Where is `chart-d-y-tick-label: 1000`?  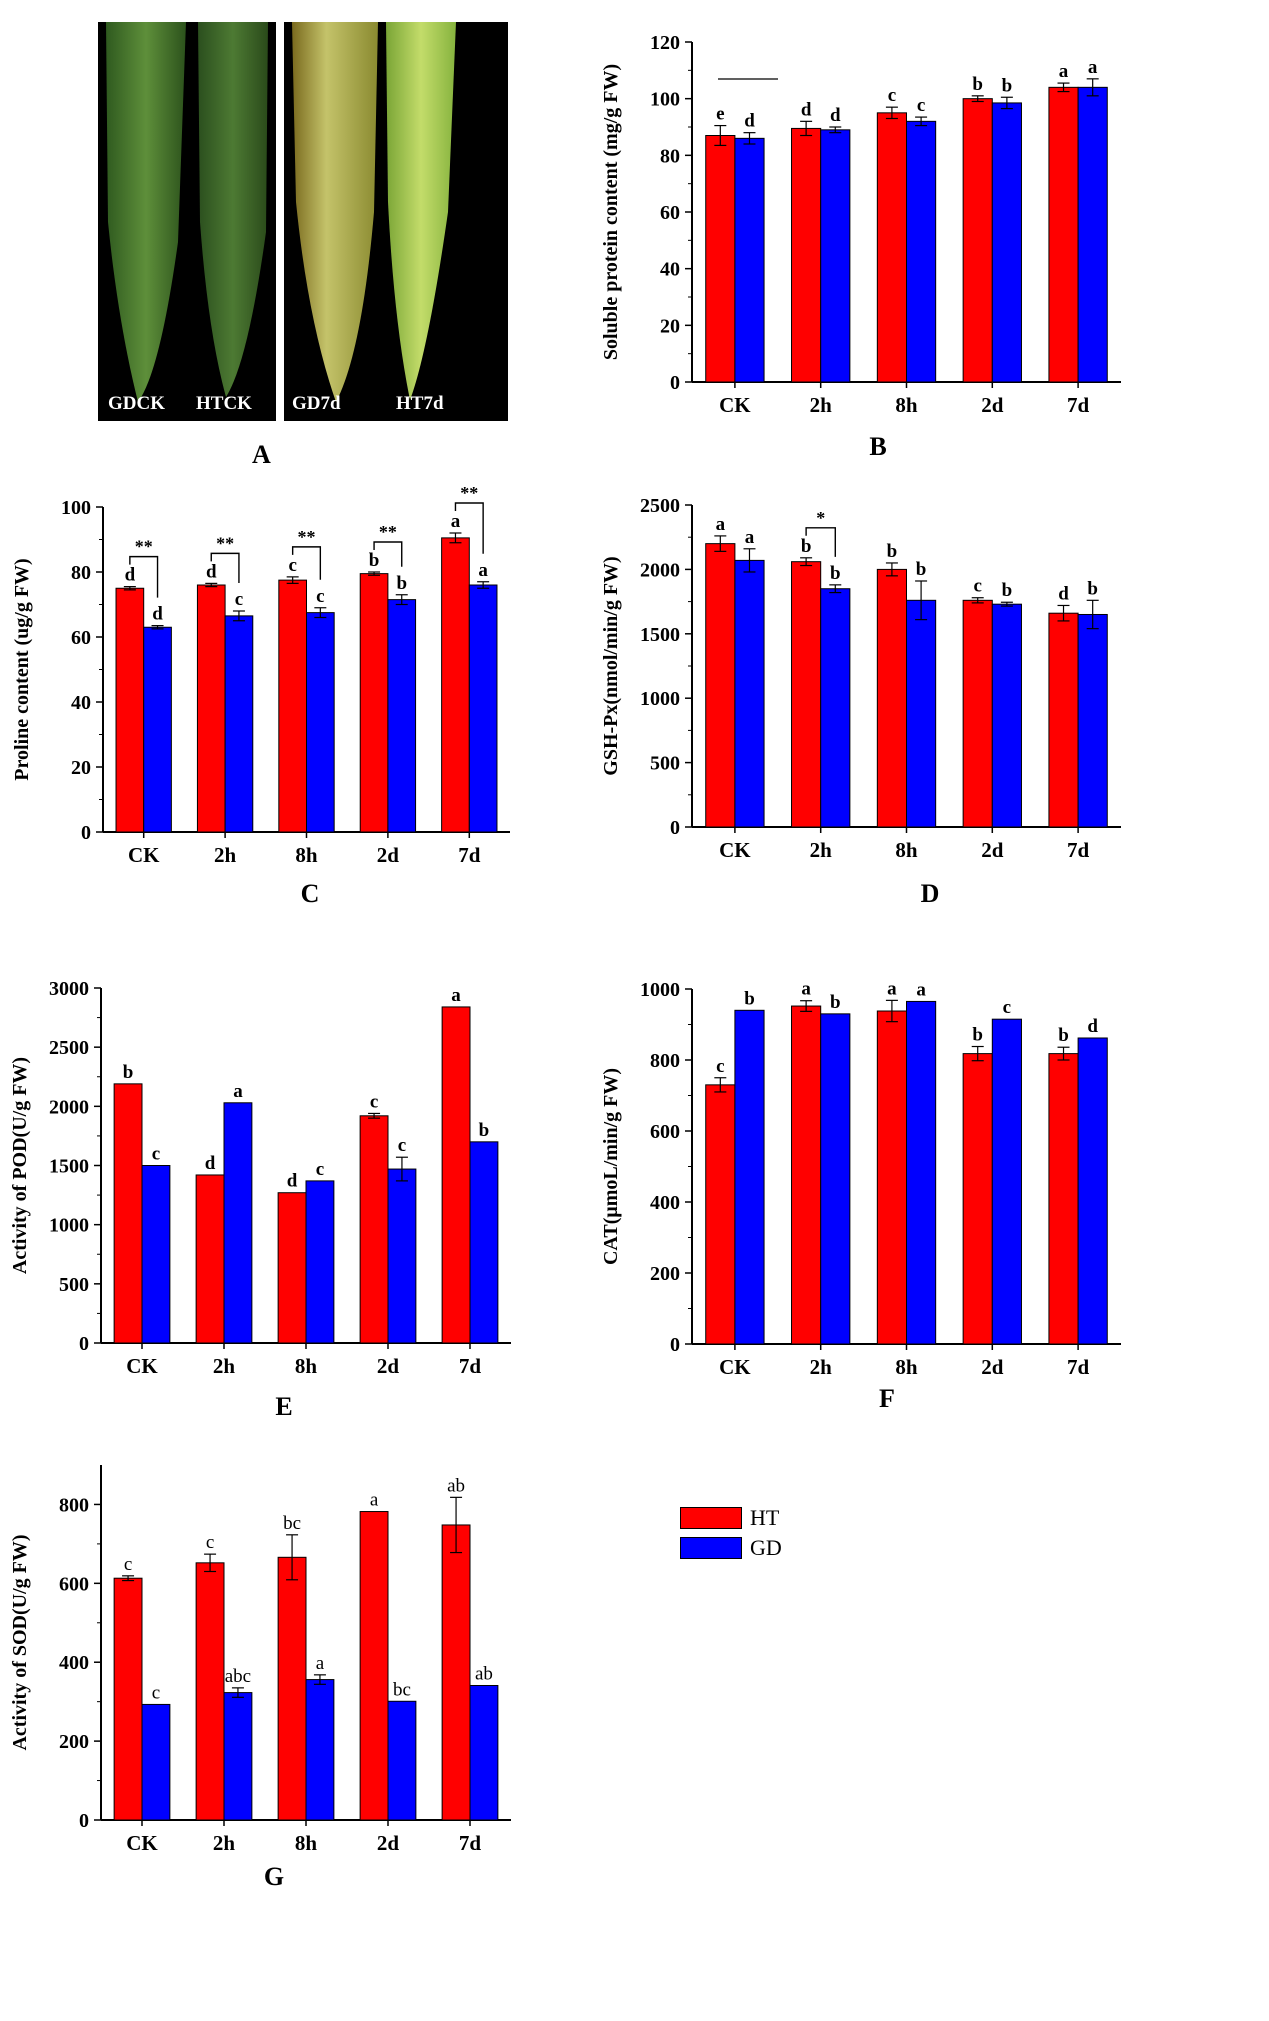 chart-d-y-tick-label: 1000 is located at coordinates (660, 699).